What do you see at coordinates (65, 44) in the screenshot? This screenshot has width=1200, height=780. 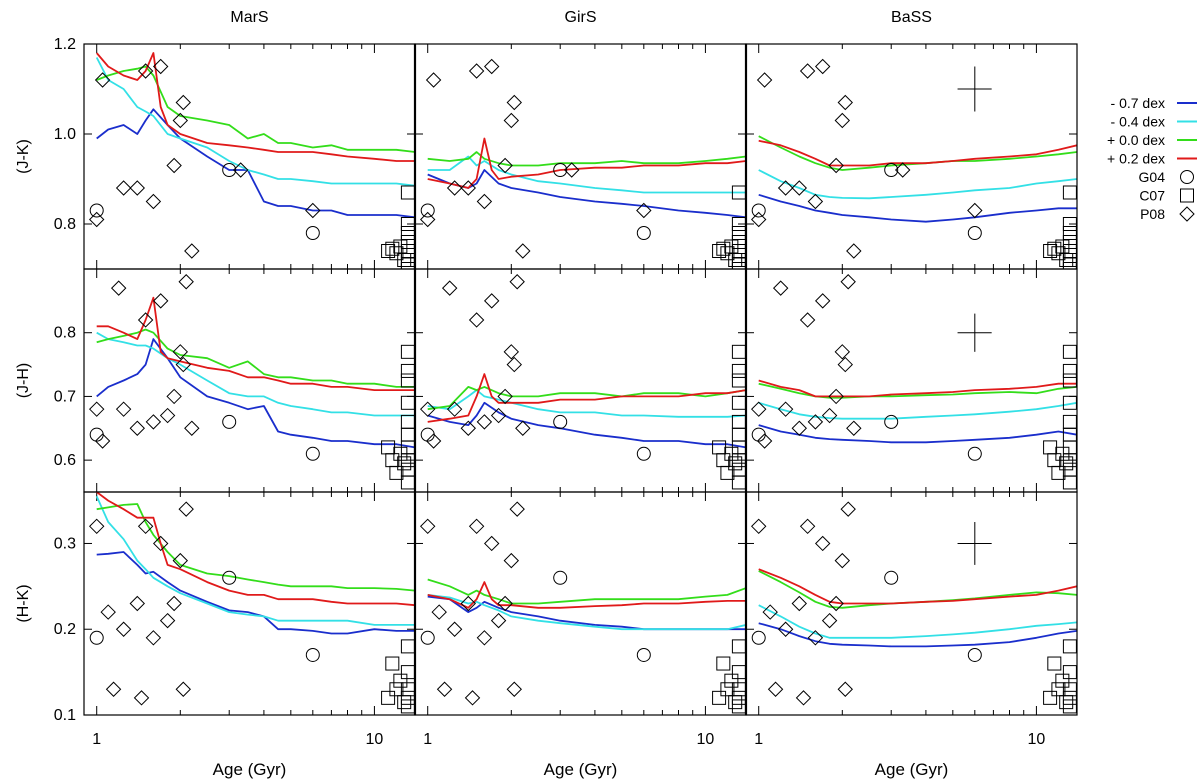 I see `y-tick-label: 1.2` at bounding box center [65, 44].